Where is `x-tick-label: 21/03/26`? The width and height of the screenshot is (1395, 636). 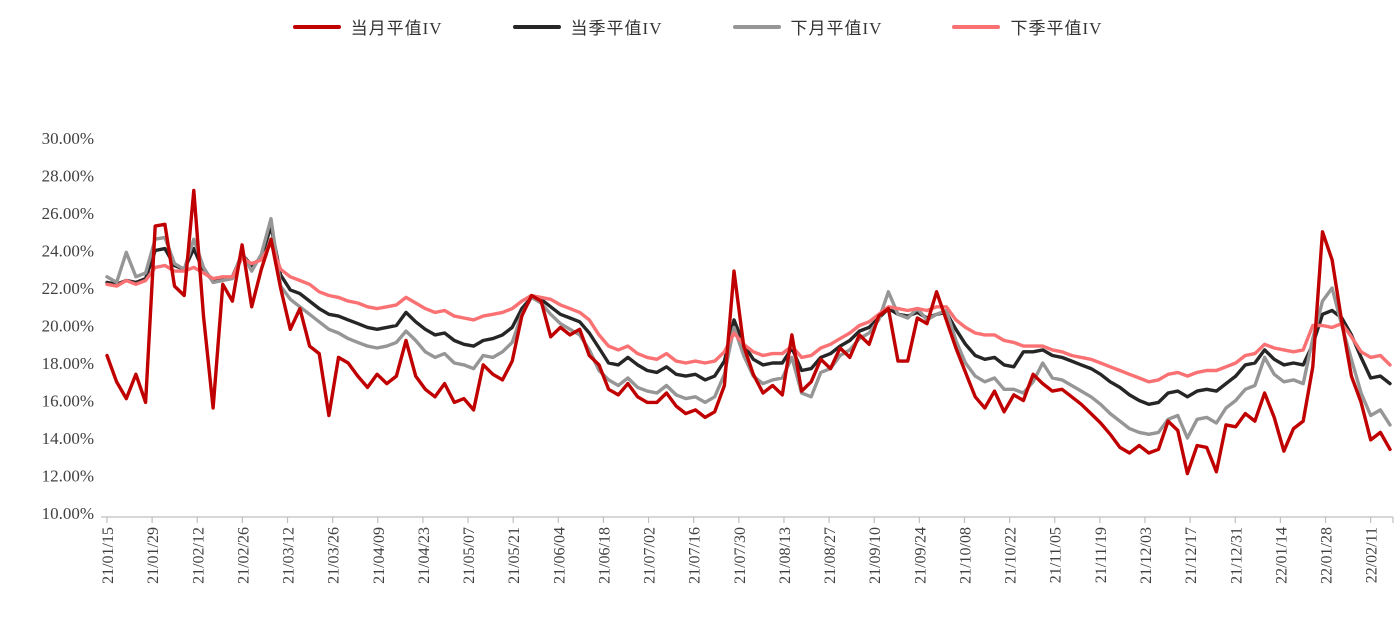
x-tick-label: 21/03/26 is located at coordinates (334, 555).